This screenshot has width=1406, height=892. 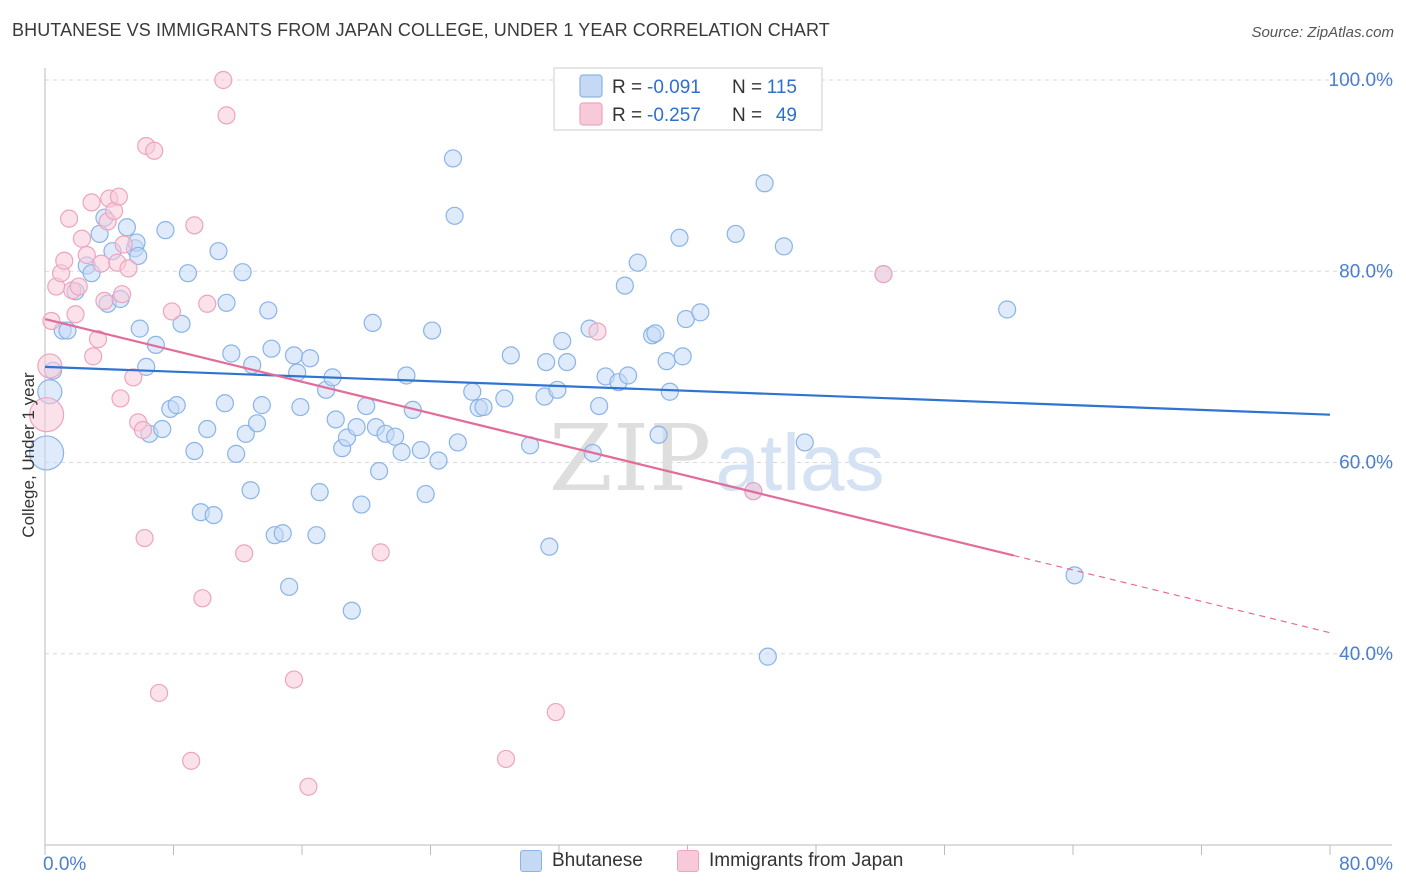 What do you see at coordinates (1366, 864) in the screenshot?
I see `x-tick-label: 80.0%` at bounding box center [1366, 864].